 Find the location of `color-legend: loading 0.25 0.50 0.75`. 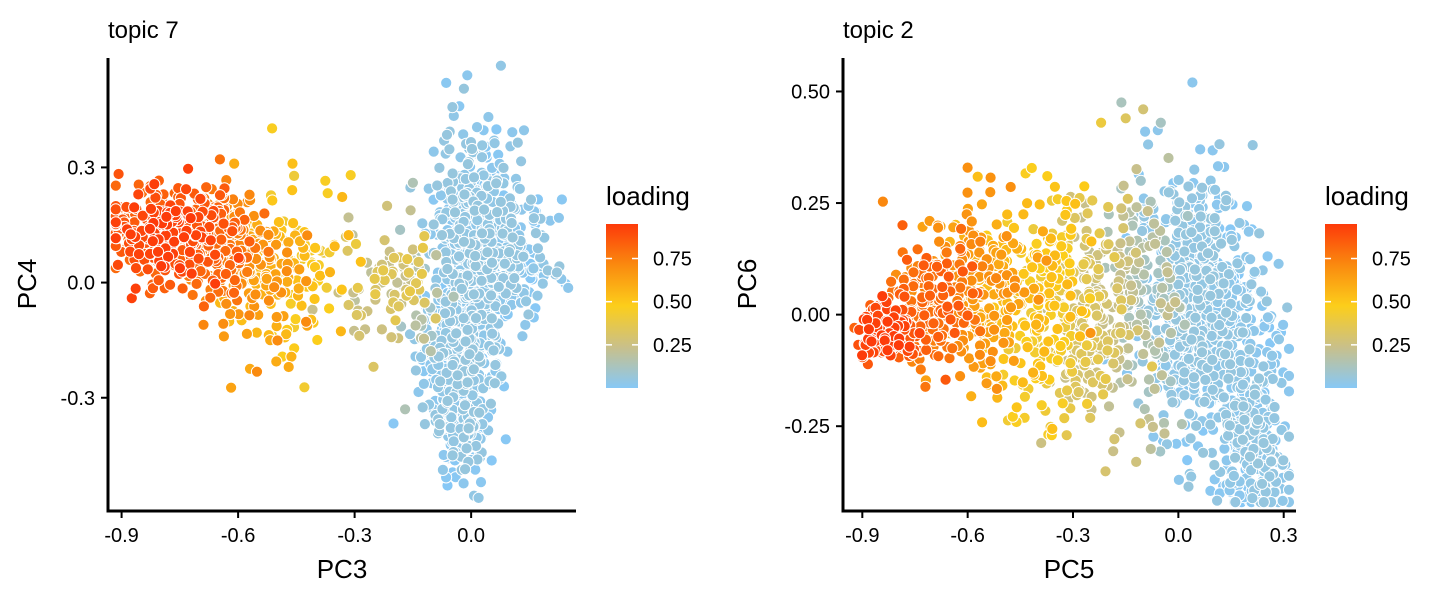

color-legend: loading 0.25 0.50 0.75 is located at coordinates (1368, 284).